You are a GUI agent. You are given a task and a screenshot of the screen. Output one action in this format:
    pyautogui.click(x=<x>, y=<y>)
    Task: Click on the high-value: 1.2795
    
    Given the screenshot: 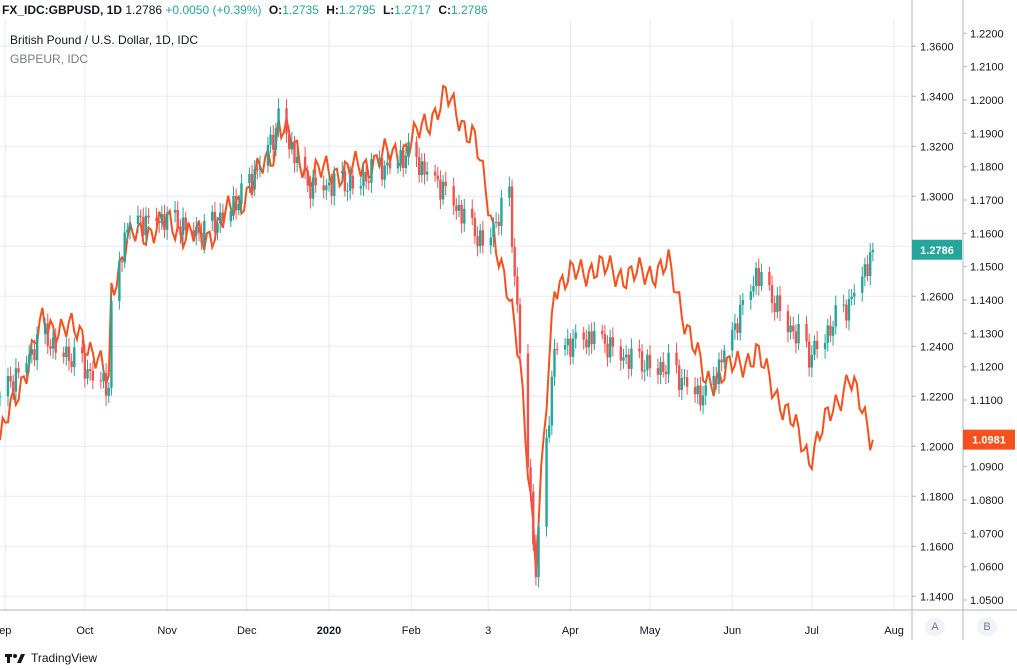 What is the action you would take?
    pyautogui.click(x=357, y=10)
    